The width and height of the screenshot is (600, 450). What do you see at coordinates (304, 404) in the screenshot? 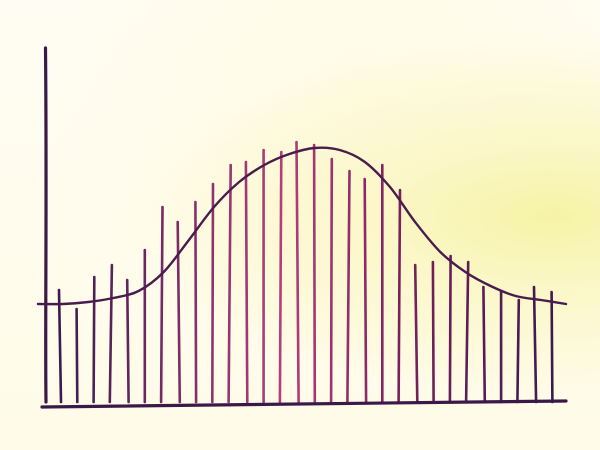
I see `x-axis-line` at bounding box center [304, 404].